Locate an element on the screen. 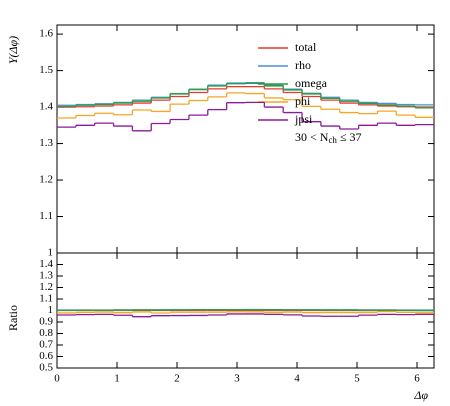 The height and width of the screenshot is (406, 450). x-tick-label: 6 is located at coordinates (417, 379).